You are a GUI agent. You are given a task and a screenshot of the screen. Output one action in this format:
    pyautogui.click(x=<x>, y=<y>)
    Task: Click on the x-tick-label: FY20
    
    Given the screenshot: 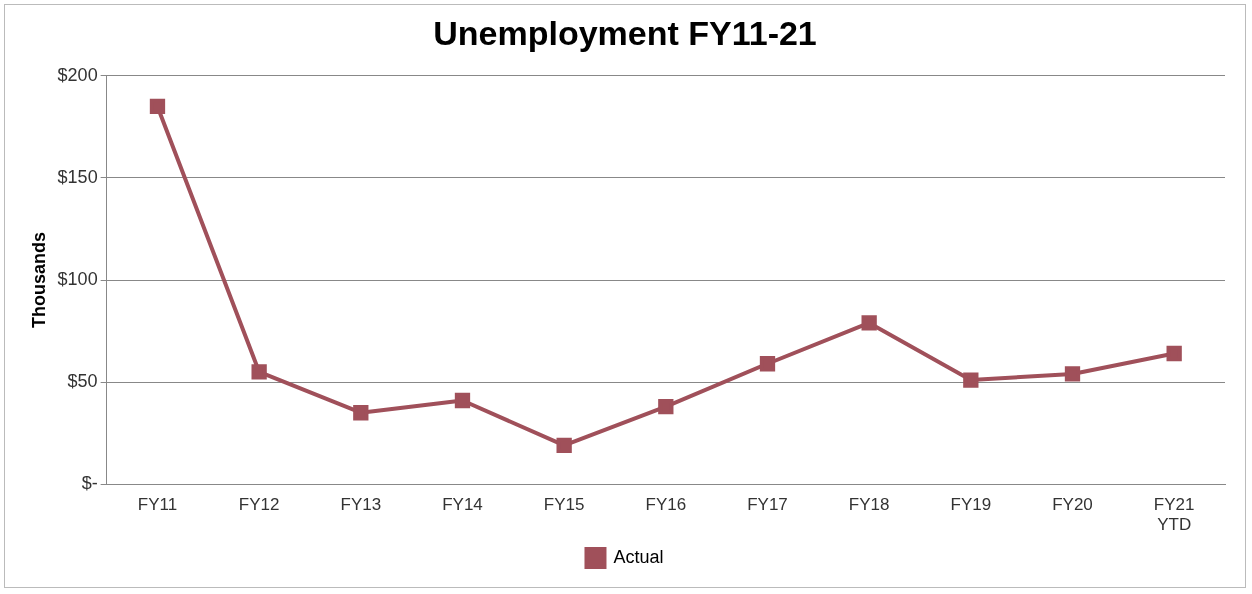 What is the action you would take?
    pyautogui.click(x=1072, y=505)
    